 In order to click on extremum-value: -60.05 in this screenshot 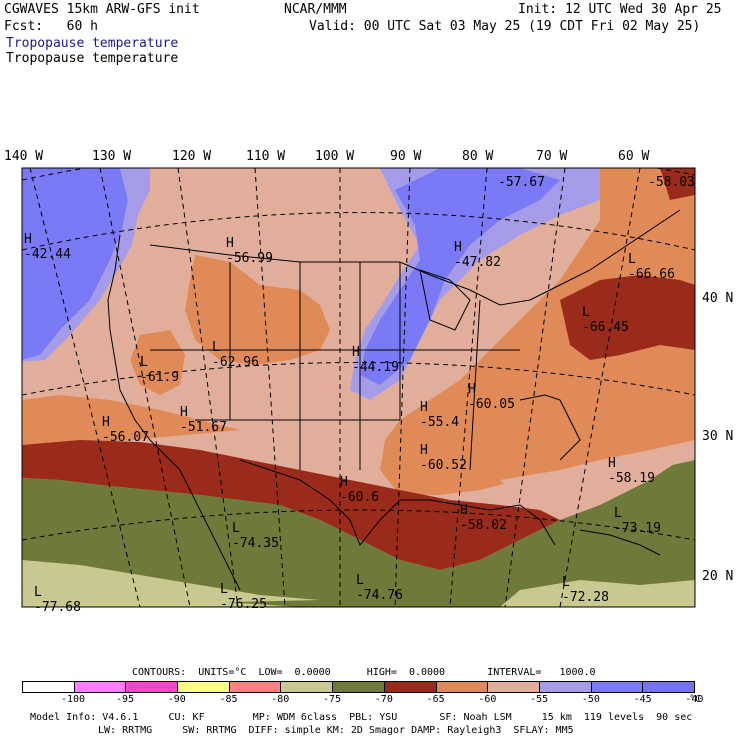, I will do `click(491, 404)`.